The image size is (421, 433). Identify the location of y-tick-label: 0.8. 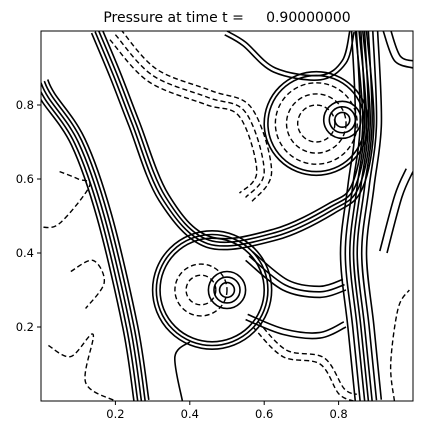
(25, 105).